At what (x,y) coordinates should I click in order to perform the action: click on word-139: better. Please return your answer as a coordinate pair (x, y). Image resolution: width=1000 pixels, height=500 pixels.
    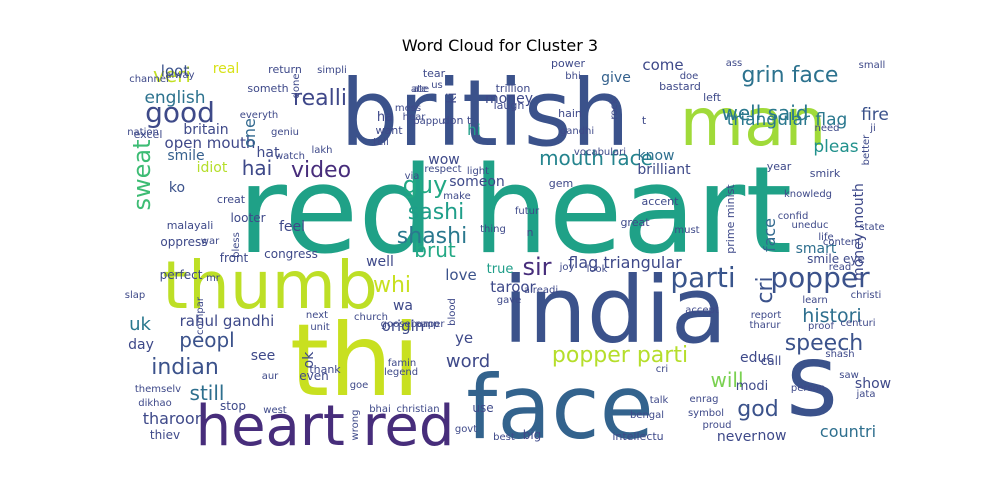
    Looking at the image, I should click on (866, 149).